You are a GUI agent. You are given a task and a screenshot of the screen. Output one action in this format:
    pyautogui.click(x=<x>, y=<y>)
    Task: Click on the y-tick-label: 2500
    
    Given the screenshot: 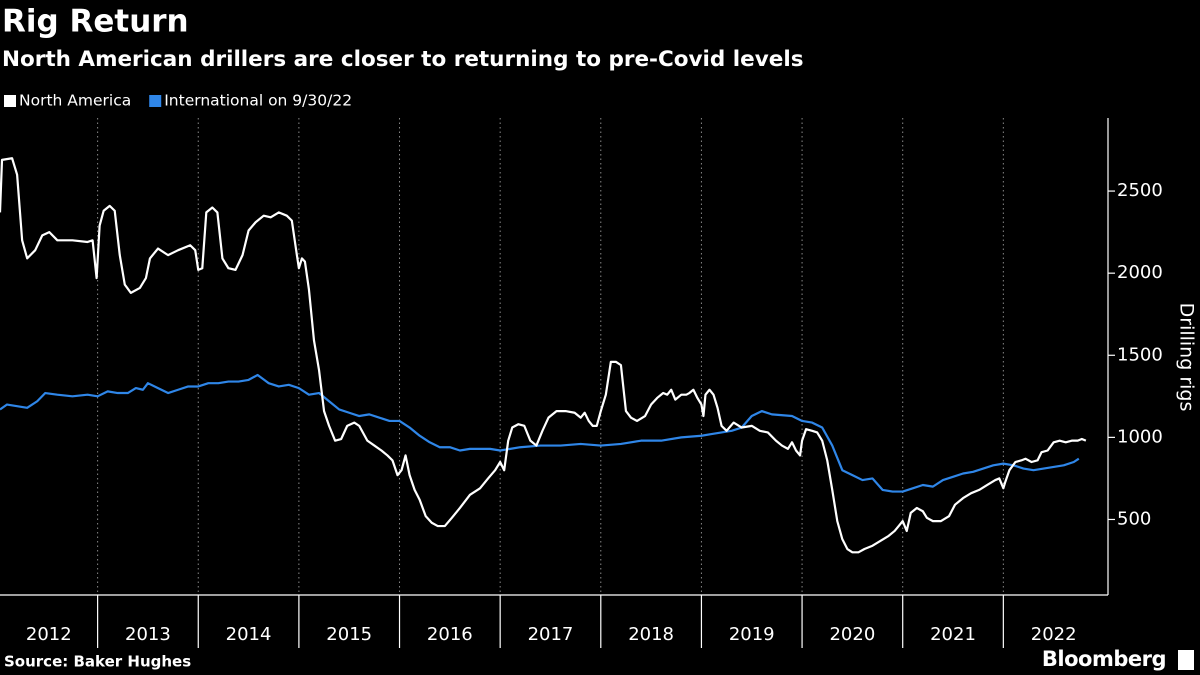 What is the action you would take?
    pyautogui.click(x=1140, y=190)
    